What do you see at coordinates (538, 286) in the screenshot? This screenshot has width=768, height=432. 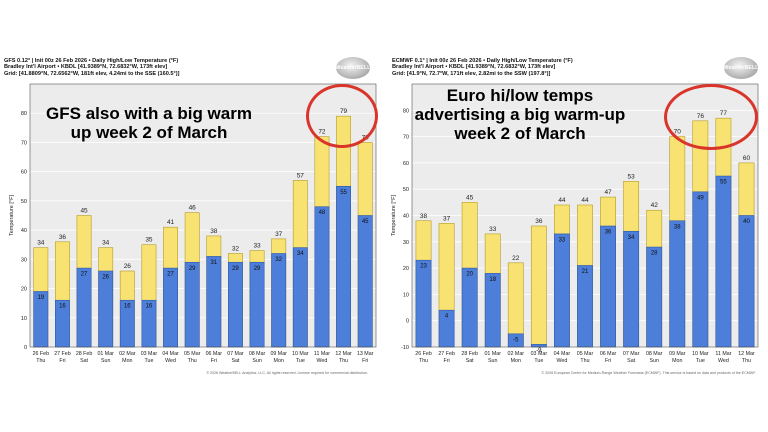 I see `ecmwf-high-bar` at bounding box center [538, 286].